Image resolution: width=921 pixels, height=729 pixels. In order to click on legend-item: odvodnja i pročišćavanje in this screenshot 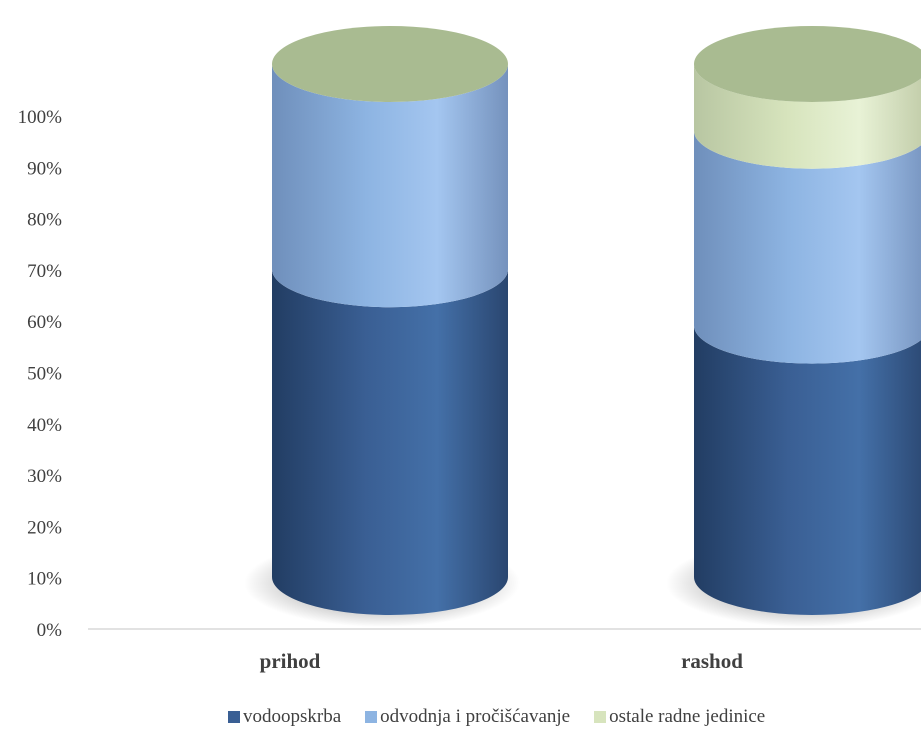, I will do `click(467, 717)`.